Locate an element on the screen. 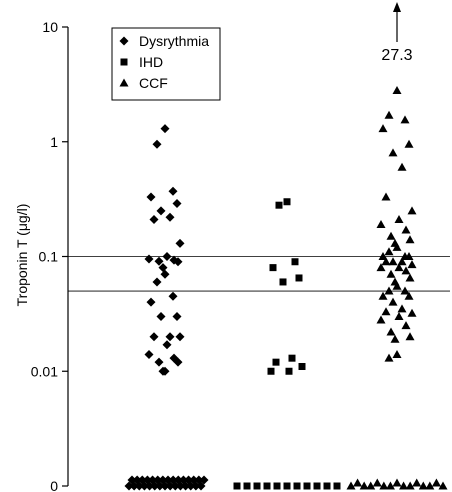  y-tick-label: 1 is located at coordinates (54, 142).